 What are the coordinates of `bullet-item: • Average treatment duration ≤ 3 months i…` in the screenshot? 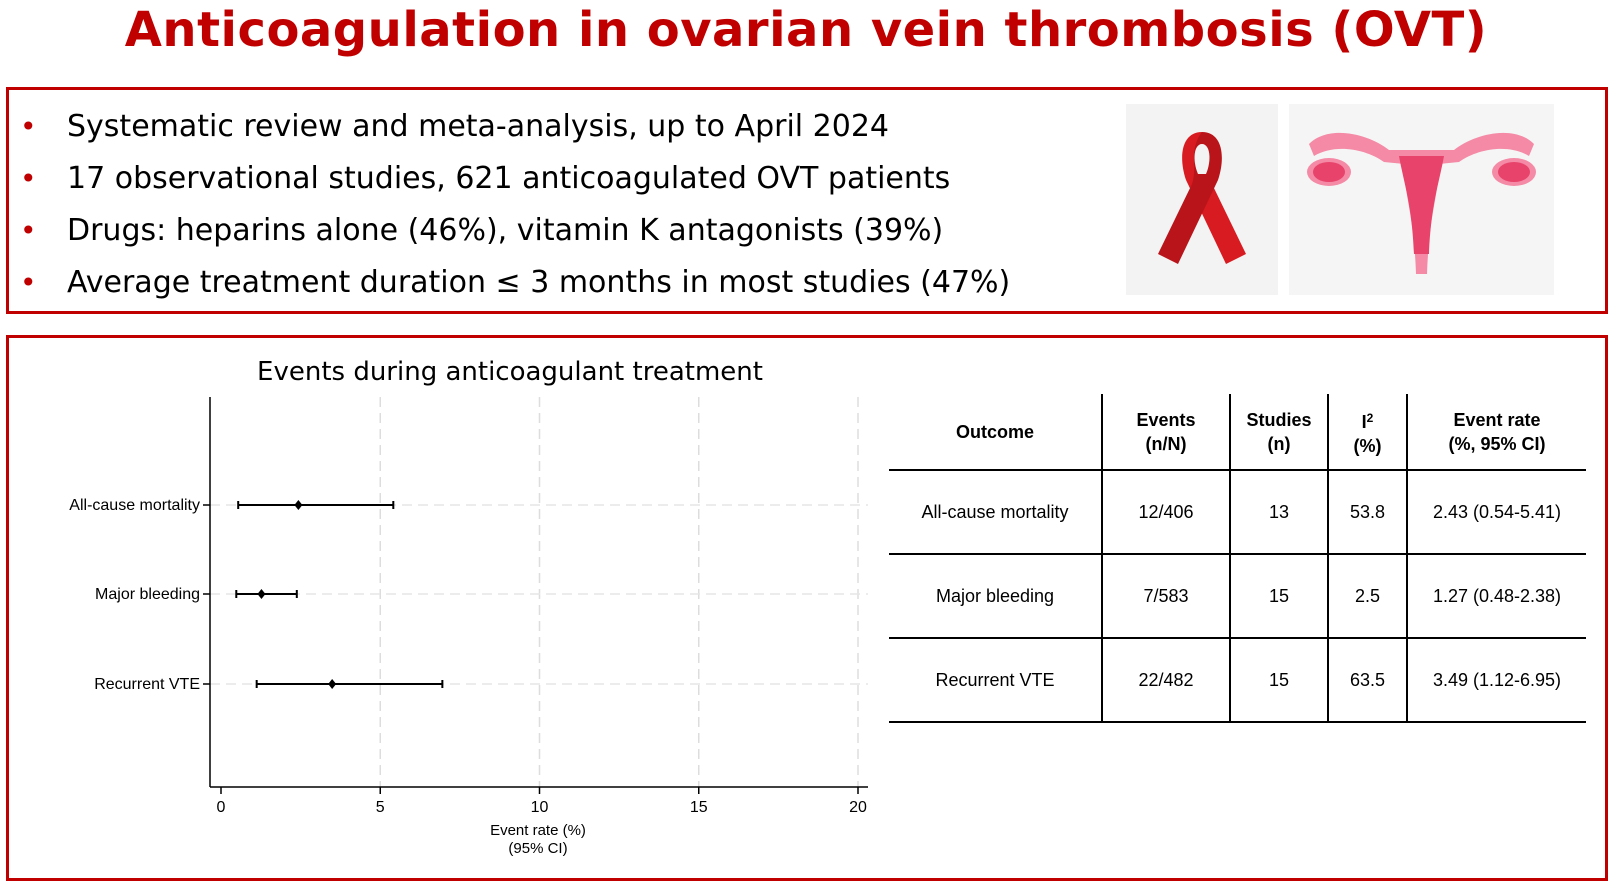 It's located at (515, 283).